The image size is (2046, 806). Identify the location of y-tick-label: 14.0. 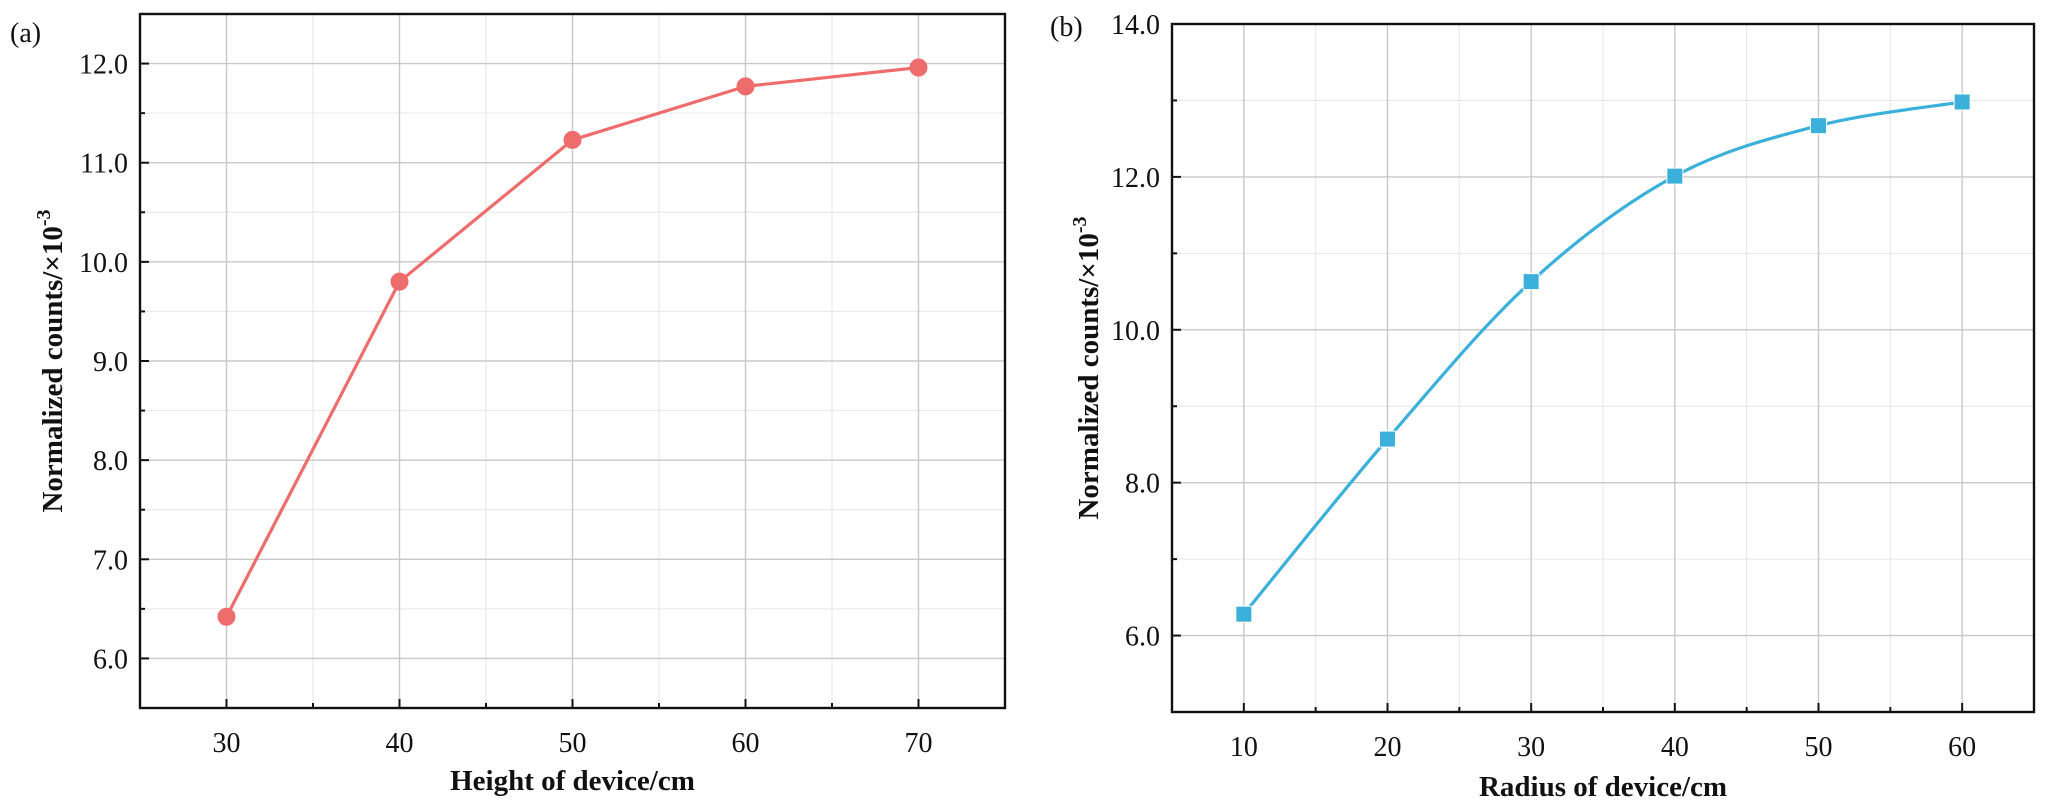
(1135, 25).